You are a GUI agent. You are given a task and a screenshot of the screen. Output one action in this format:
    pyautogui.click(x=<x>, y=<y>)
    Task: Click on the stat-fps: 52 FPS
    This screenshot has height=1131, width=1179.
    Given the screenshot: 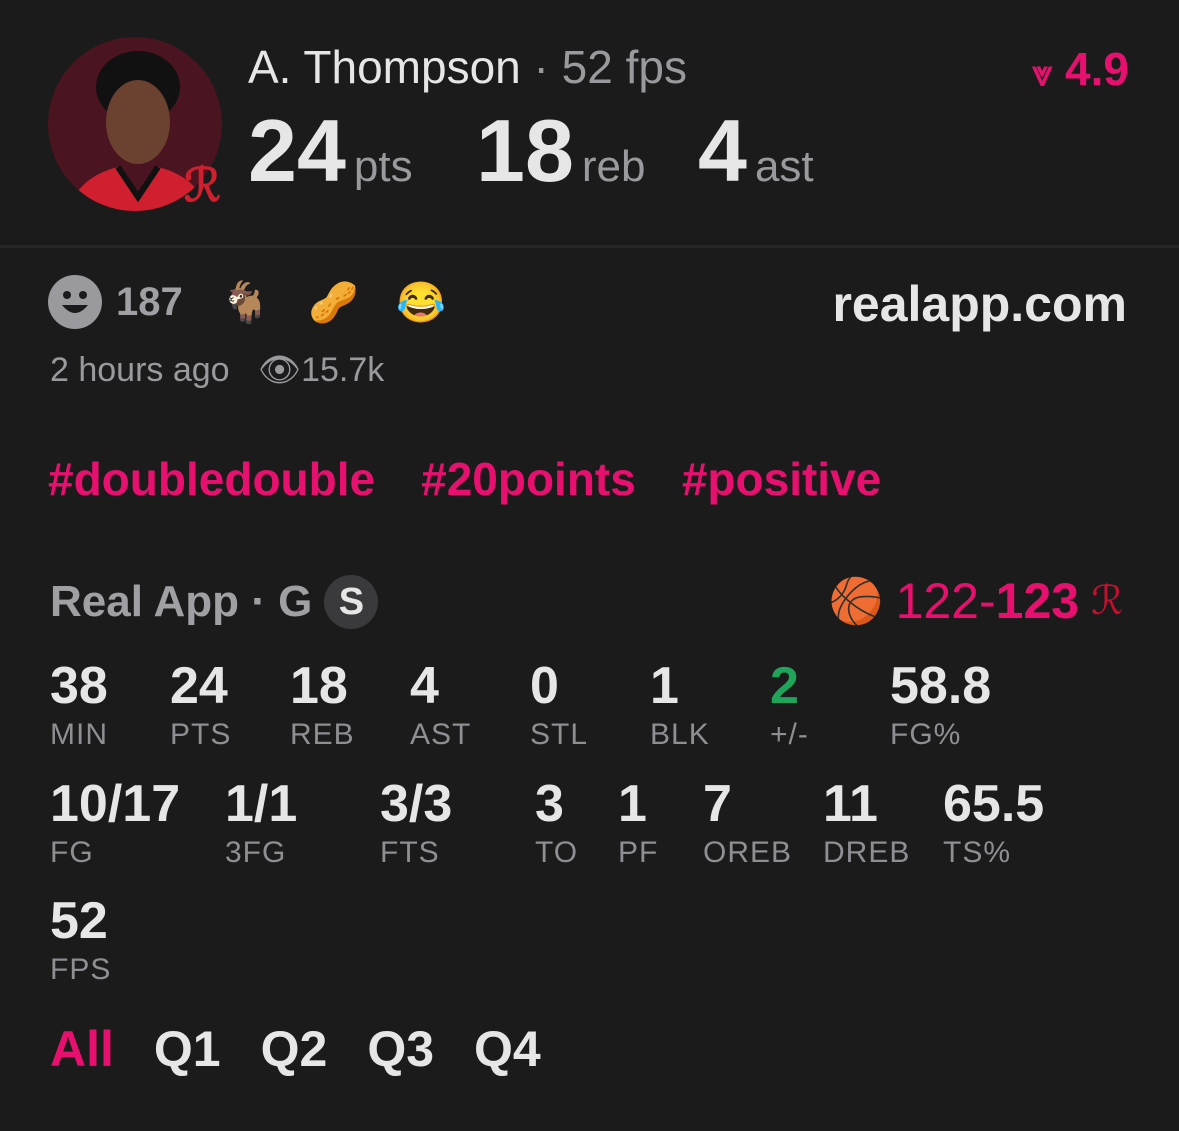 What is the action you would take?
    pyautogui.click(x=80, y=941)
    